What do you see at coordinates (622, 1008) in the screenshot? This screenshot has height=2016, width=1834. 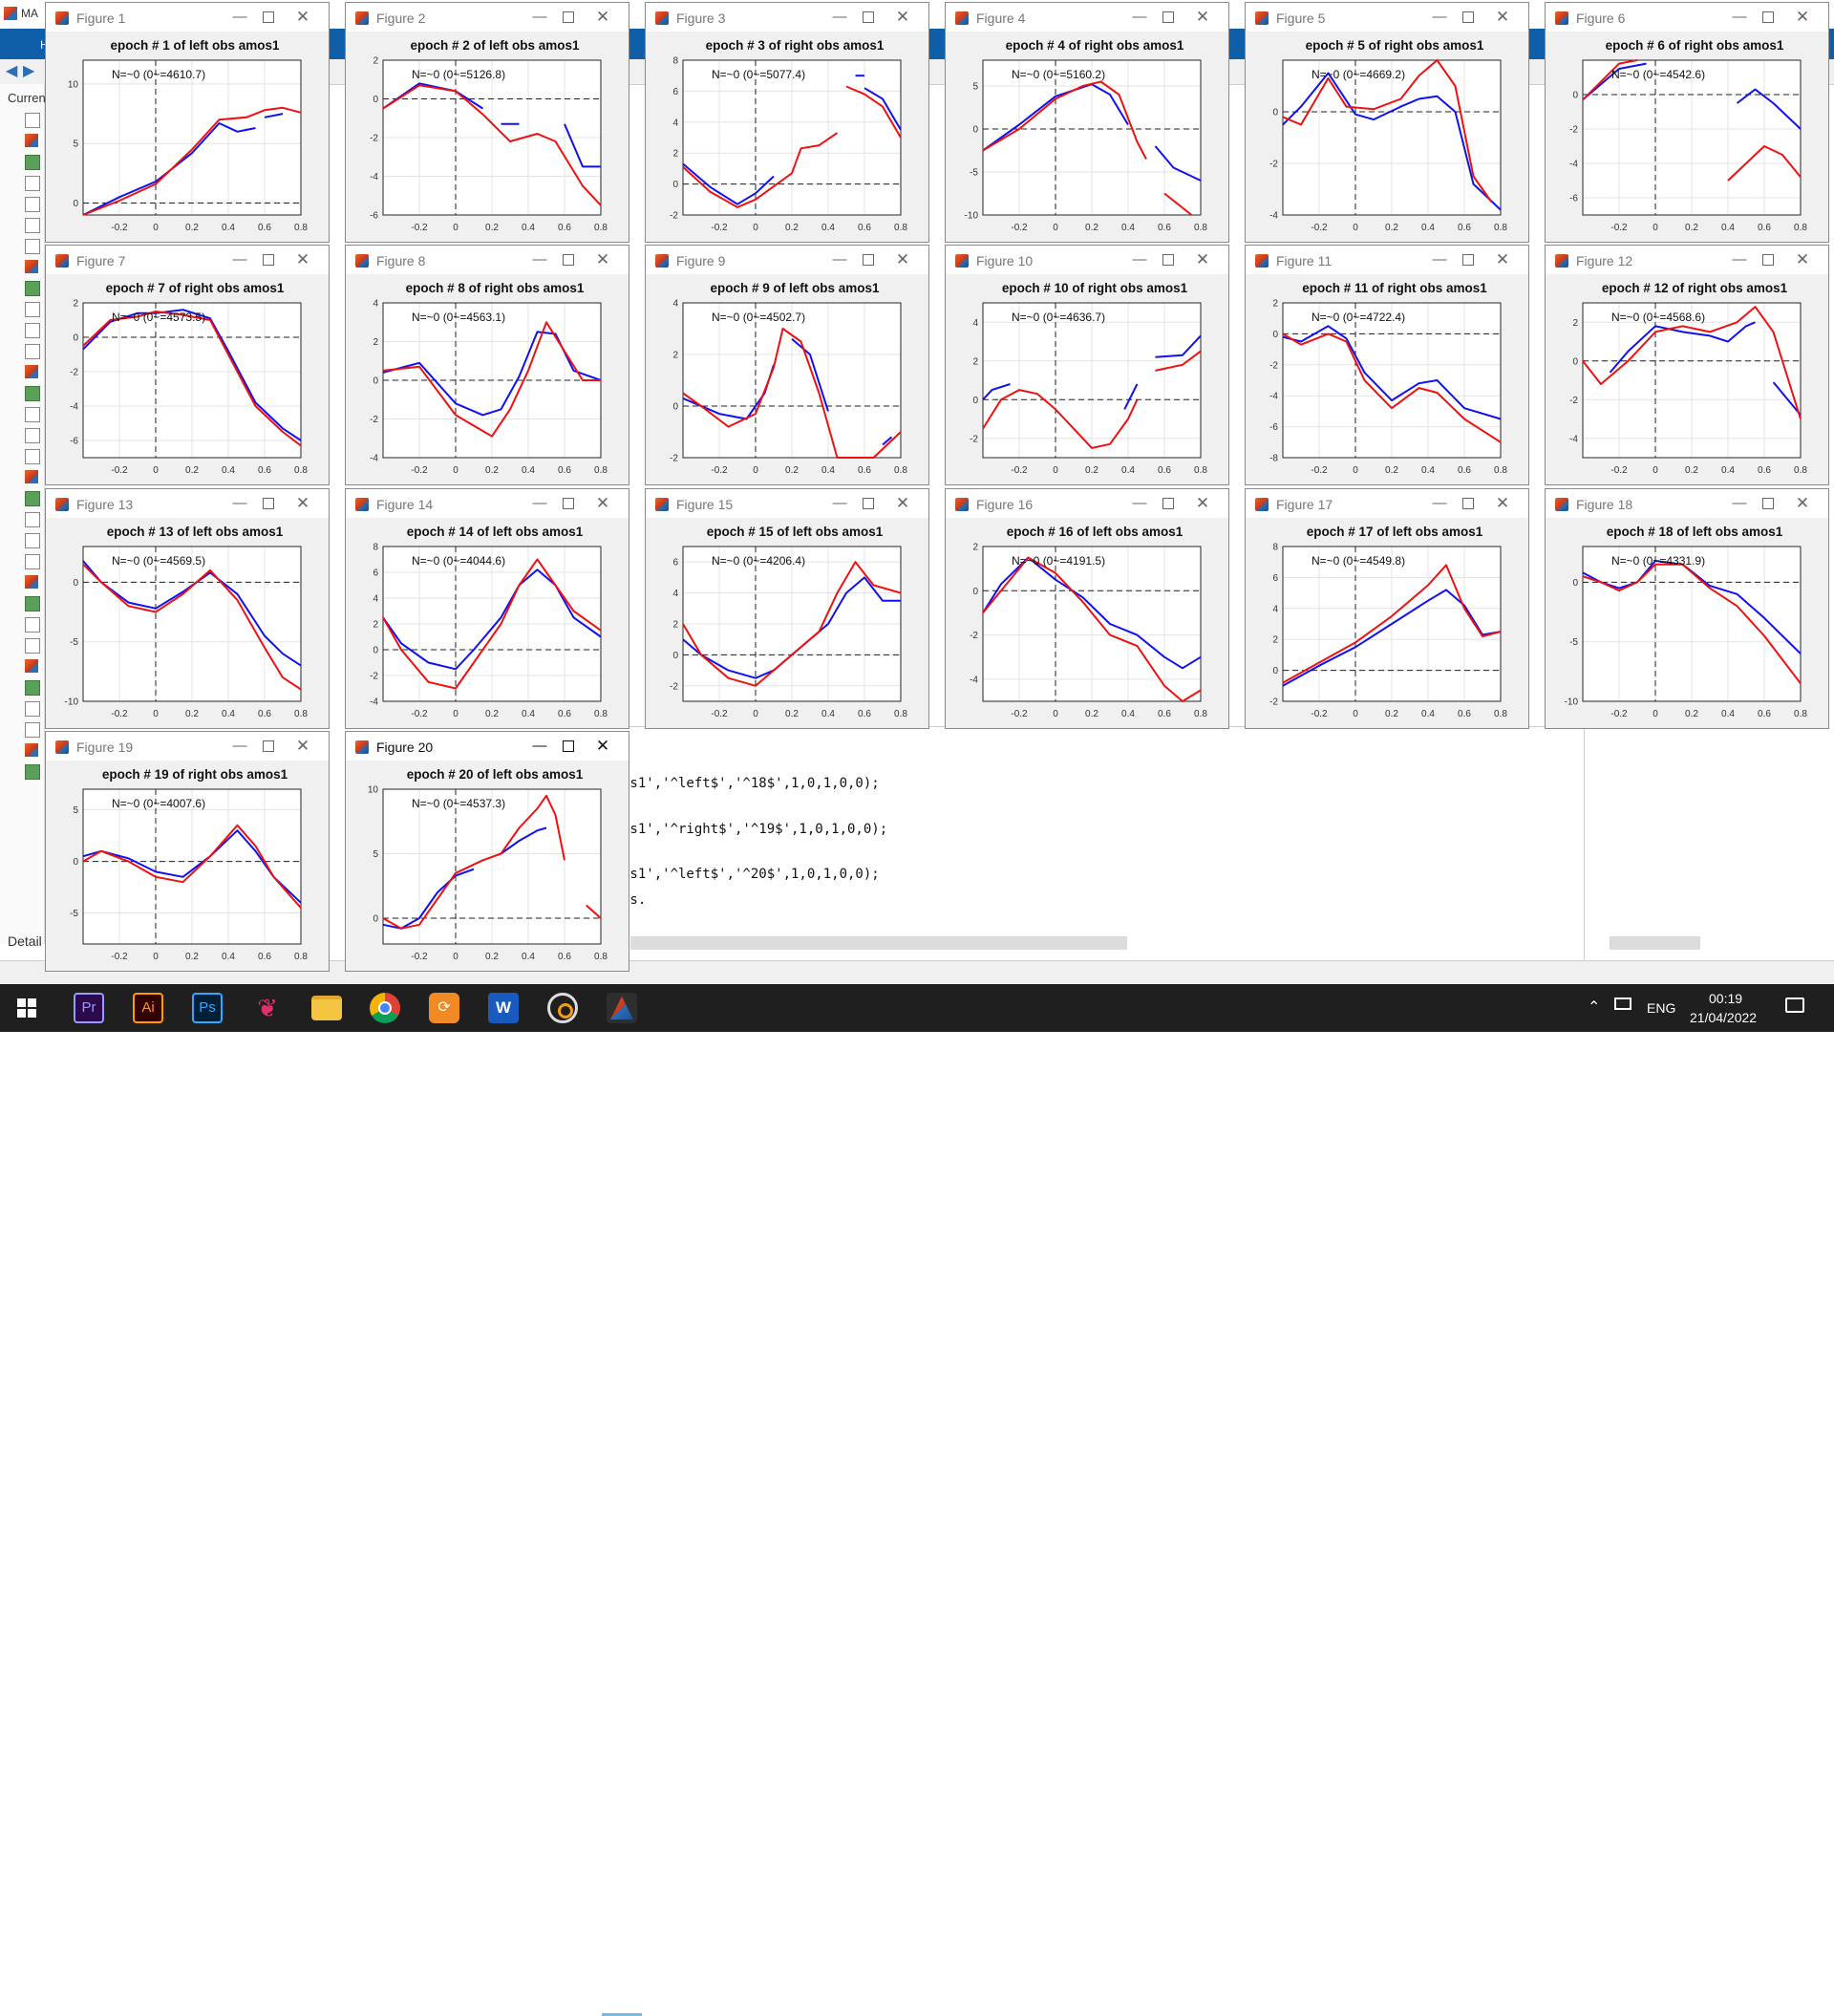 I see `matlab-icon` at bounding box center [622, 1008].